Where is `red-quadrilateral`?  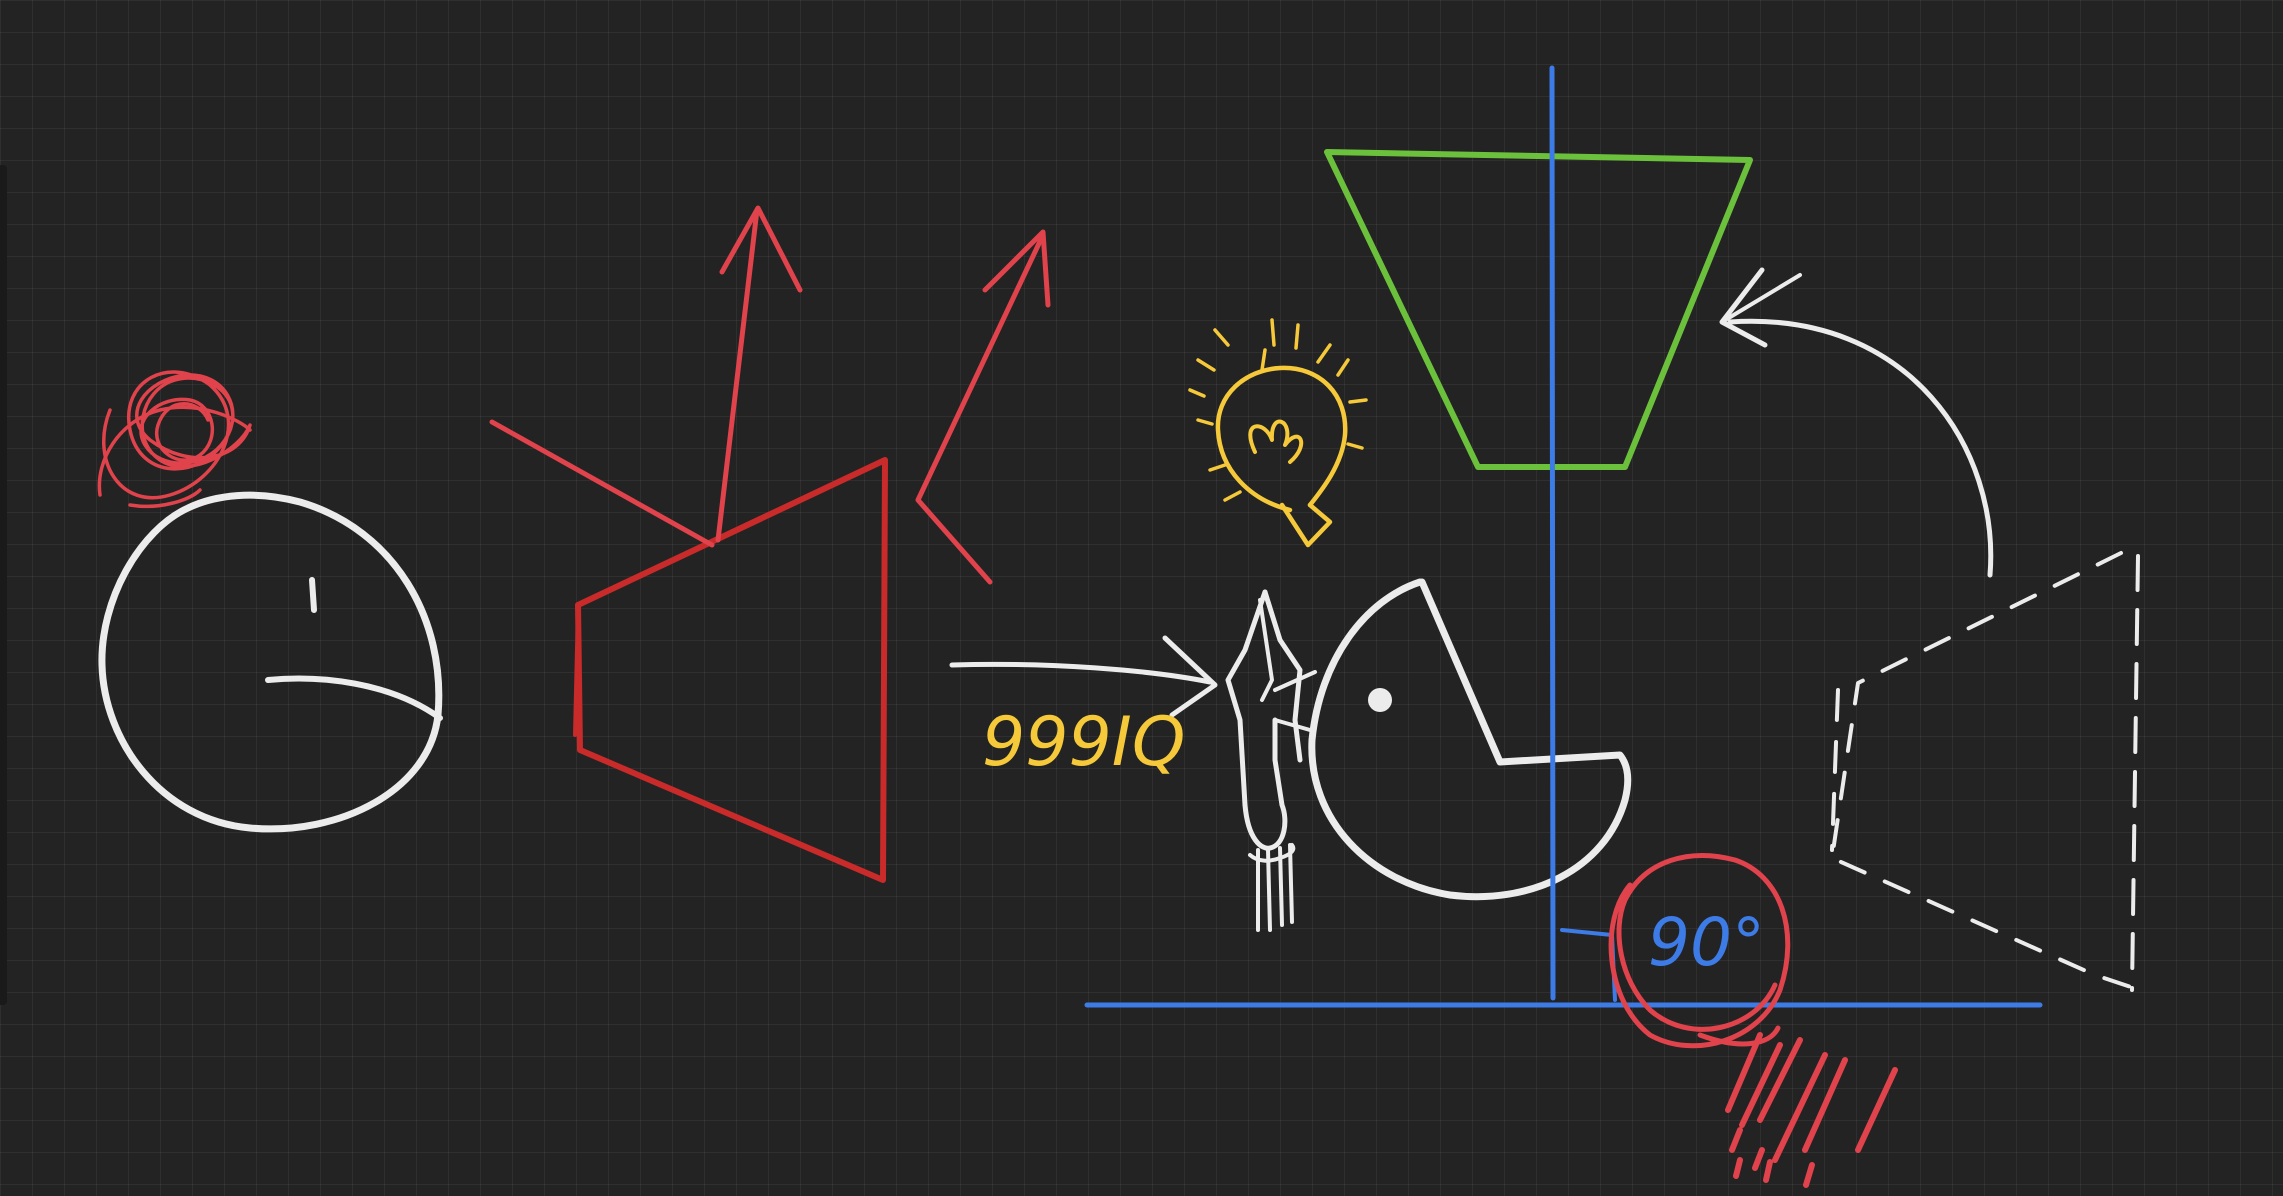
red-quadrilateral is located at coordinates (730, 670).